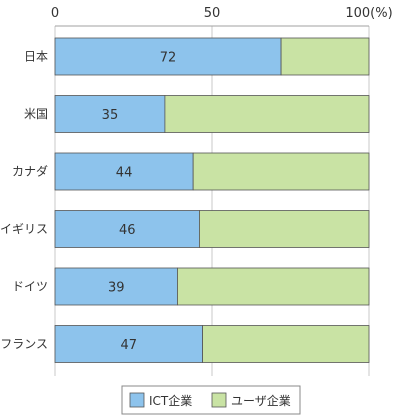 The height and width of the screenshot is (420, 404). I want to click on category-label: イギリス, so click(24, 229).